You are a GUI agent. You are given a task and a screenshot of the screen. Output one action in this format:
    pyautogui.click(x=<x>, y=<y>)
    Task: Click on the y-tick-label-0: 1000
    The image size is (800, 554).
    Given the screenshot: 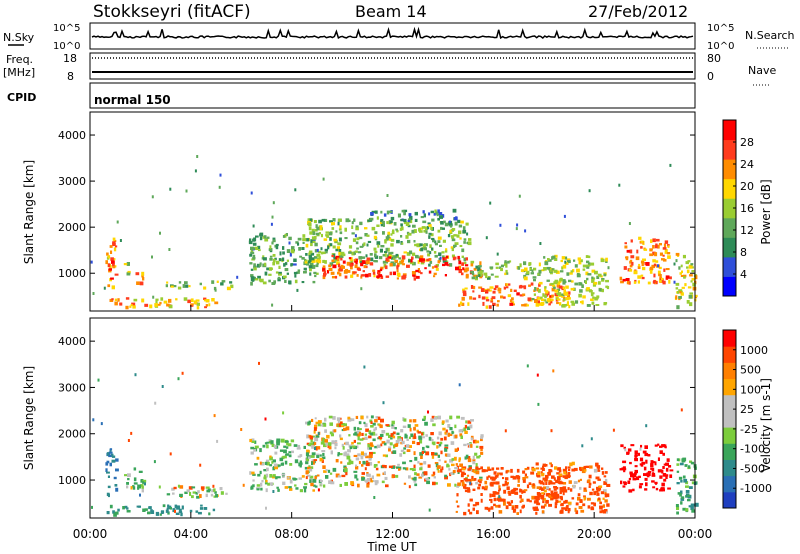 What is the action you would take?
    pyautogui.click(x=72, y=273)
    